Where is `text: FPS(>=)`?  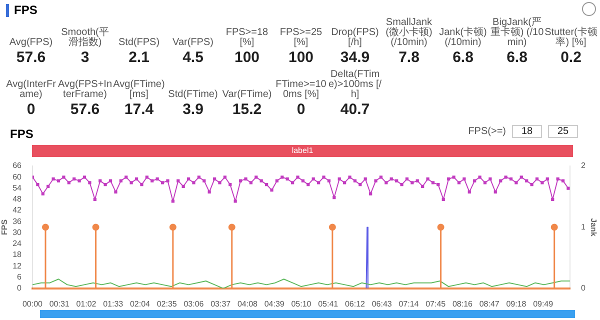
text: FPS(>=) is located at coordinates (487, 131).